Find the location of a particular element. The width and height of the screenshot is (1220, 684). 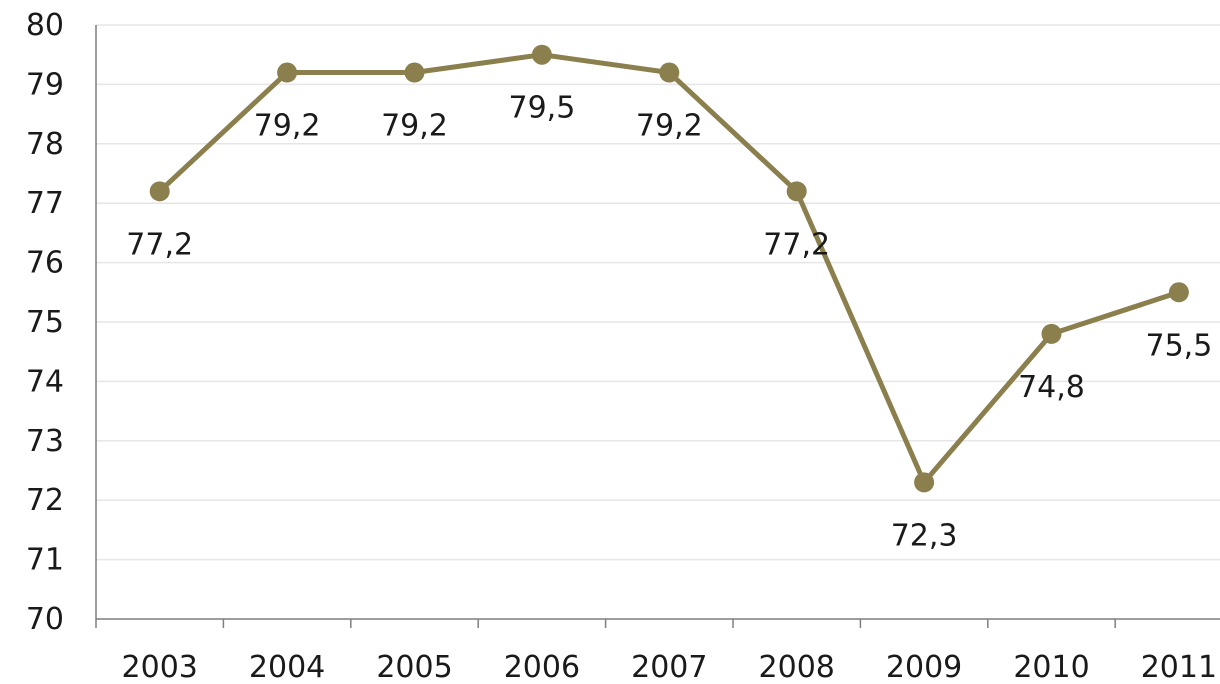

y-tick-label: 76 is located at coordinates (45, 263).